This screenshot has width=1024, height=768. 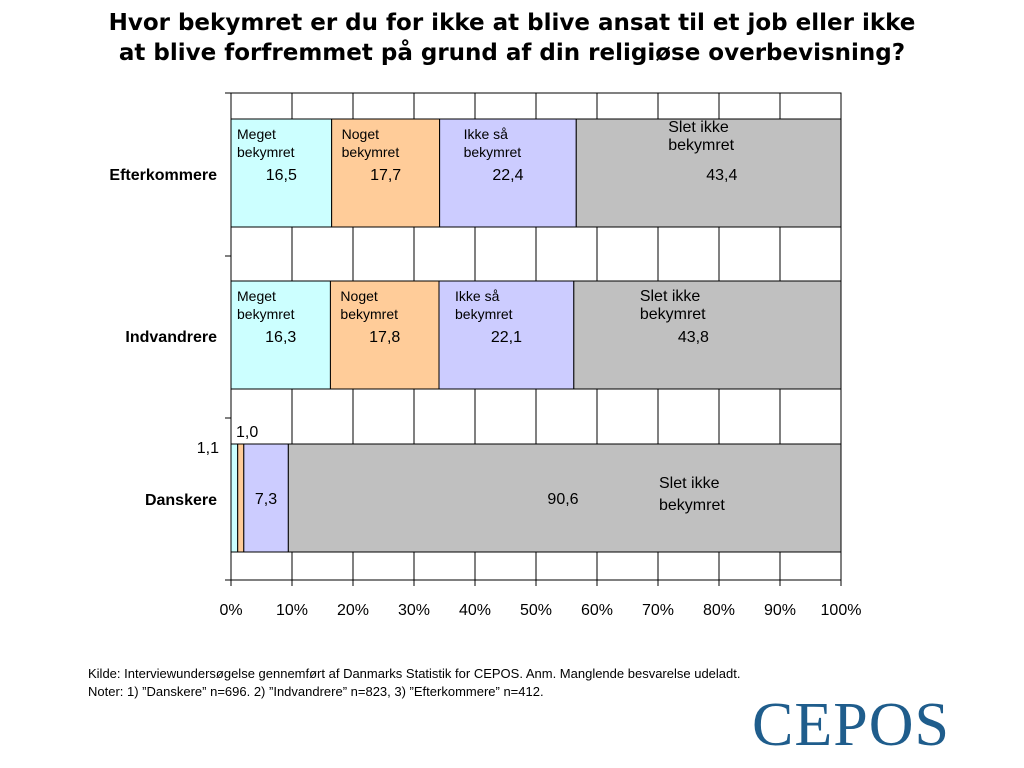 I want to click on data-label: 43,8, so click(x=693, y=337).